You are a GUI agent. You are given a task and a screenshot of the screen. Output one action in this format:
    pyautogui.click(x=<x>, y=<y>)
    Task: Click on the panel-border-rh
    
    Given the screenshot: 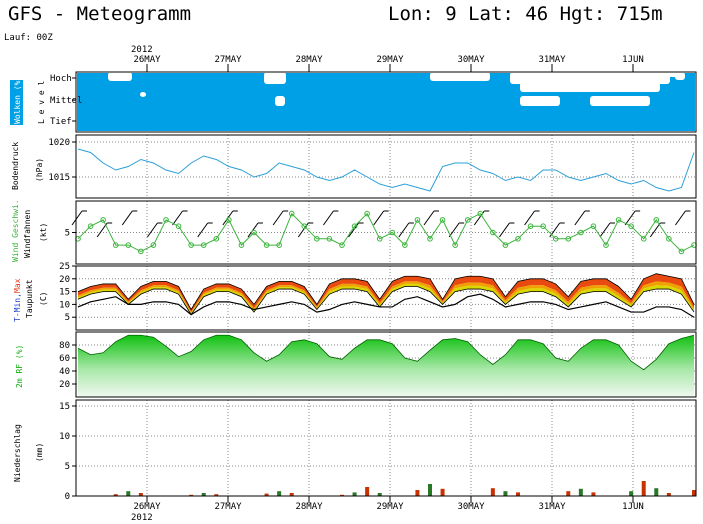 What is the action you would take?
    pyautogui.click(x=386, y=364)
    